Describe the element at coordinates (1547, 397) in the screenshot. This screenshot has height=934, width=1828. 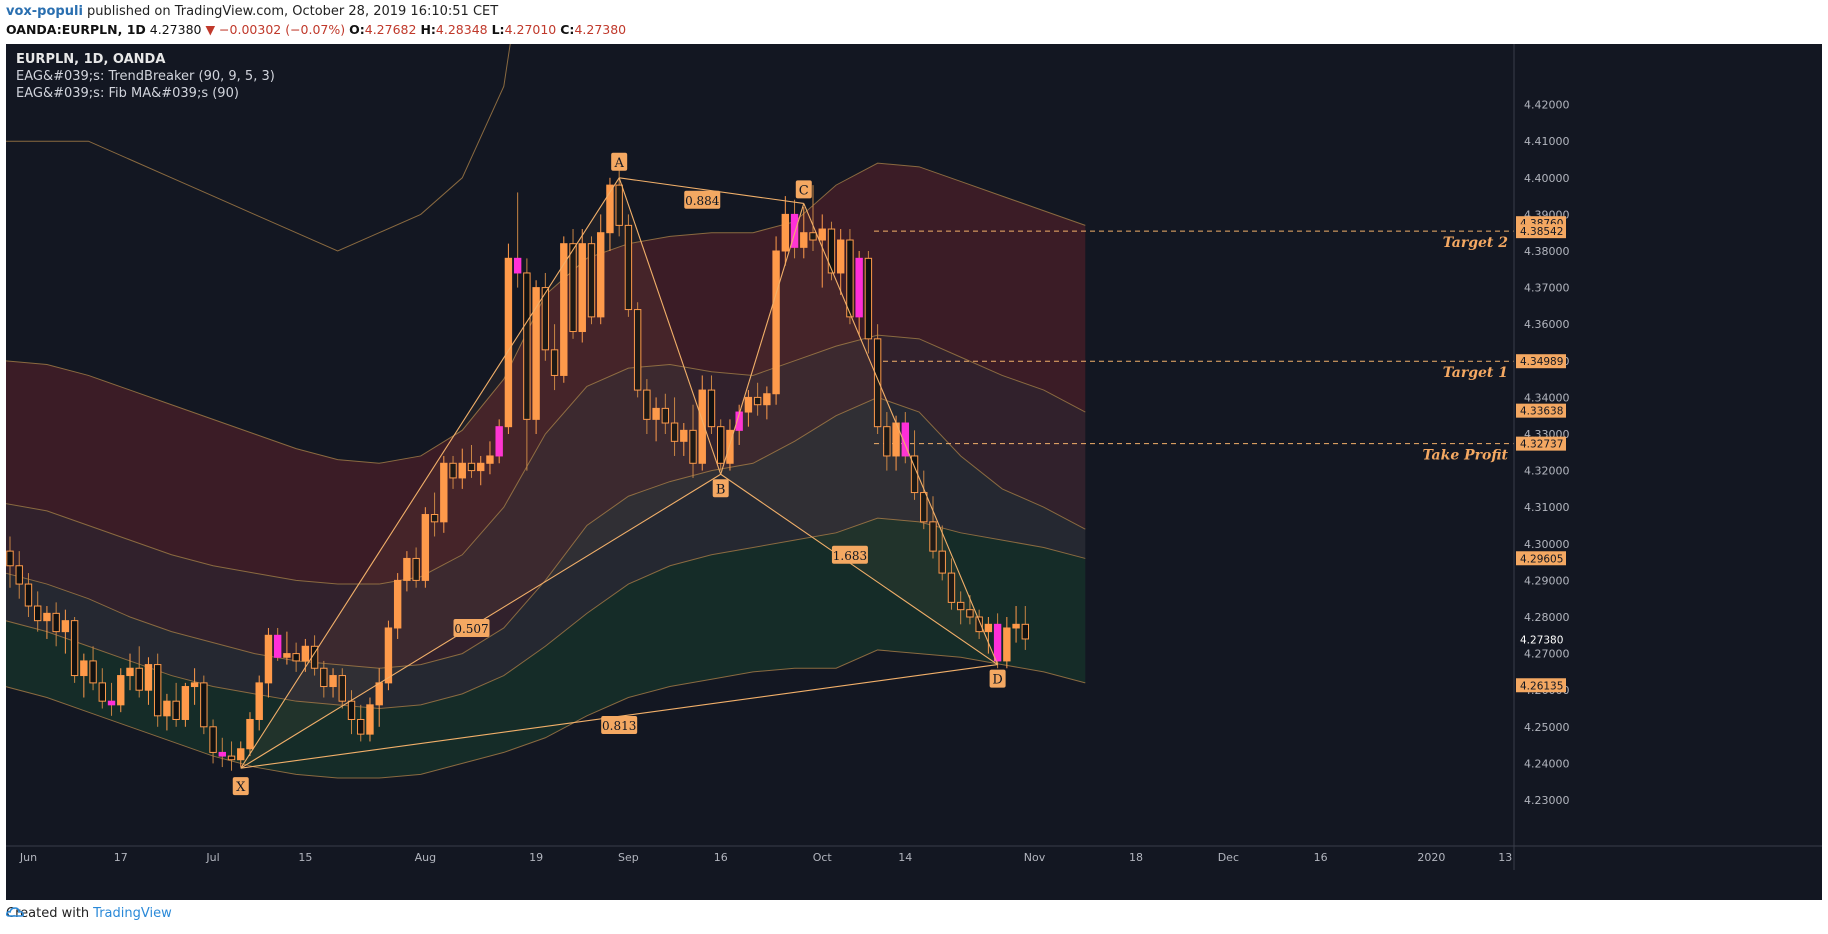
I see `price-tick: 4.34000` at that location.